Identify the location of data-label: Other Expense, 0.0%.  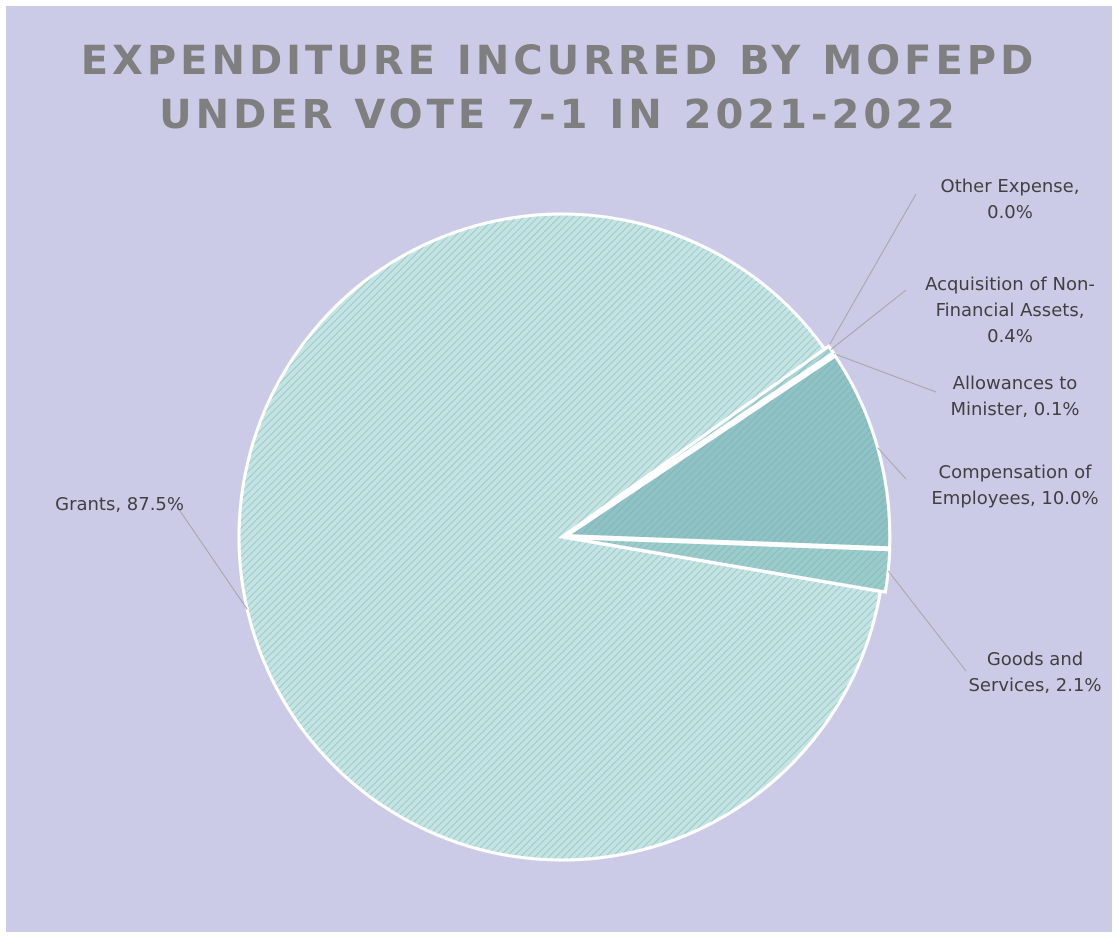
(1010, 199).